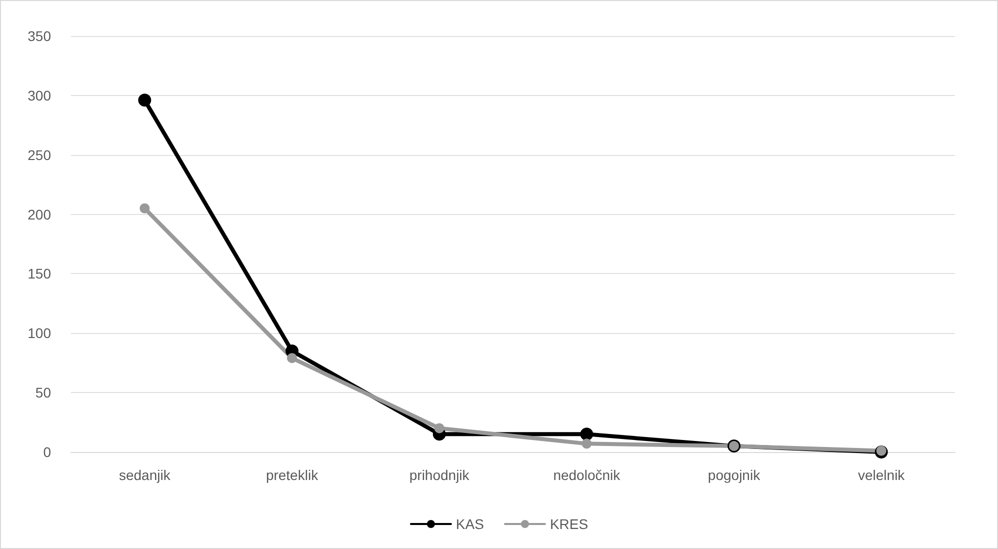 Image resolution: width=998 pixels, height=549 pixels. Describe the element at coordinates (735, 475) in the screenshot. I see `x-tick-label: pogojnik` at that location.